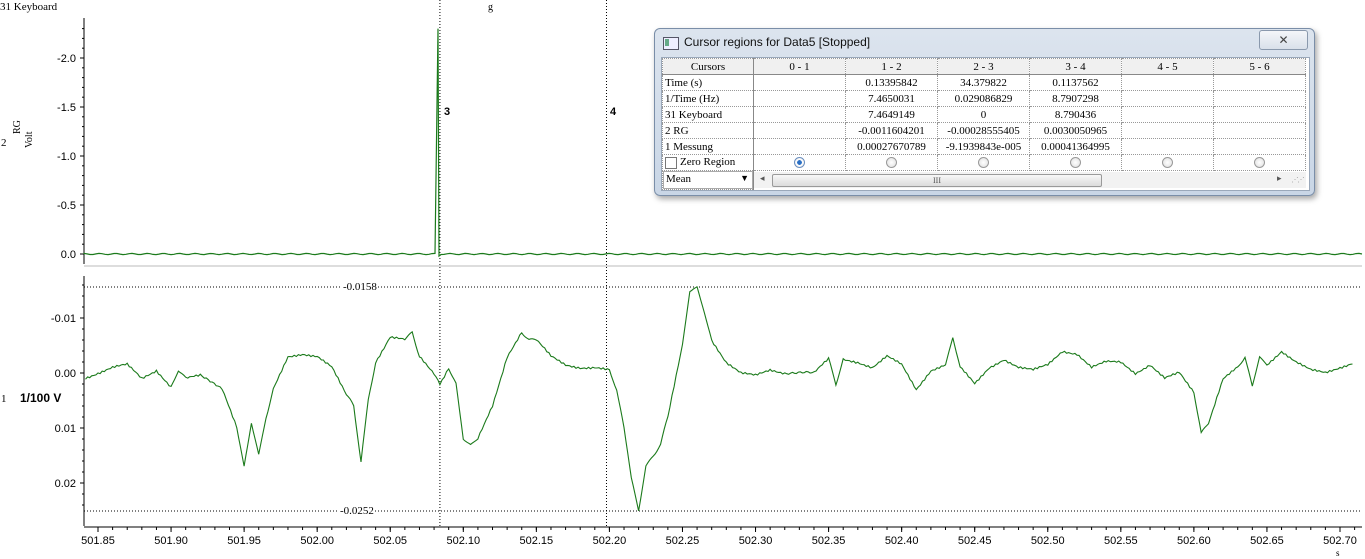 The height and width of the screenshot is (559, 1365). I want to click on table-cell: 8.790436, so click(1075, 114).